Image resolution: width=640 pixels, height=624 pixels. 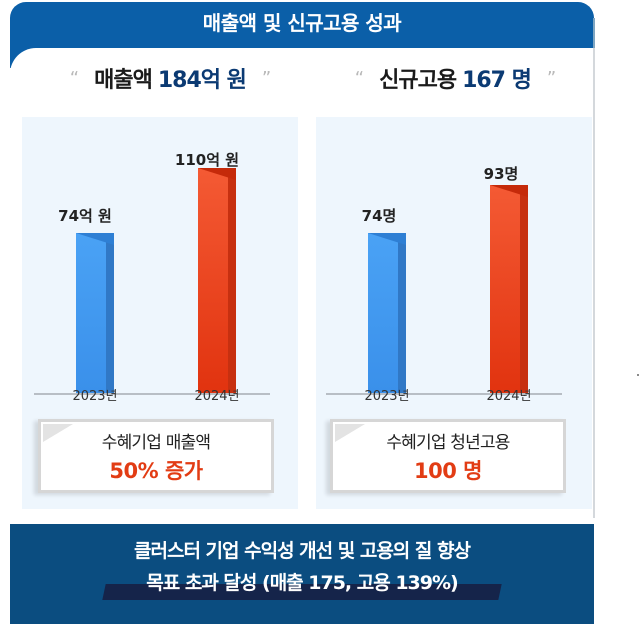 I want to click on note-value: 100 명, so click(x=448, y=471).